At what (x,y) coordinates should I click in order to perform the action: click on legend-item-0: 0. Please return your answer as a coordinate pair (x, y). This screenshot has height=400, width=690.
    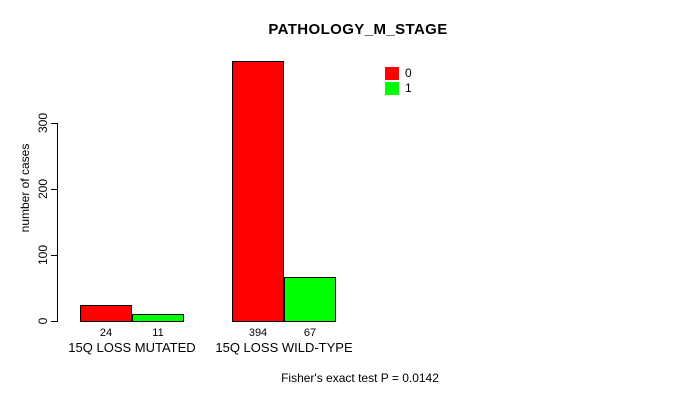
    Looking at the image, I should click on (398, 73).